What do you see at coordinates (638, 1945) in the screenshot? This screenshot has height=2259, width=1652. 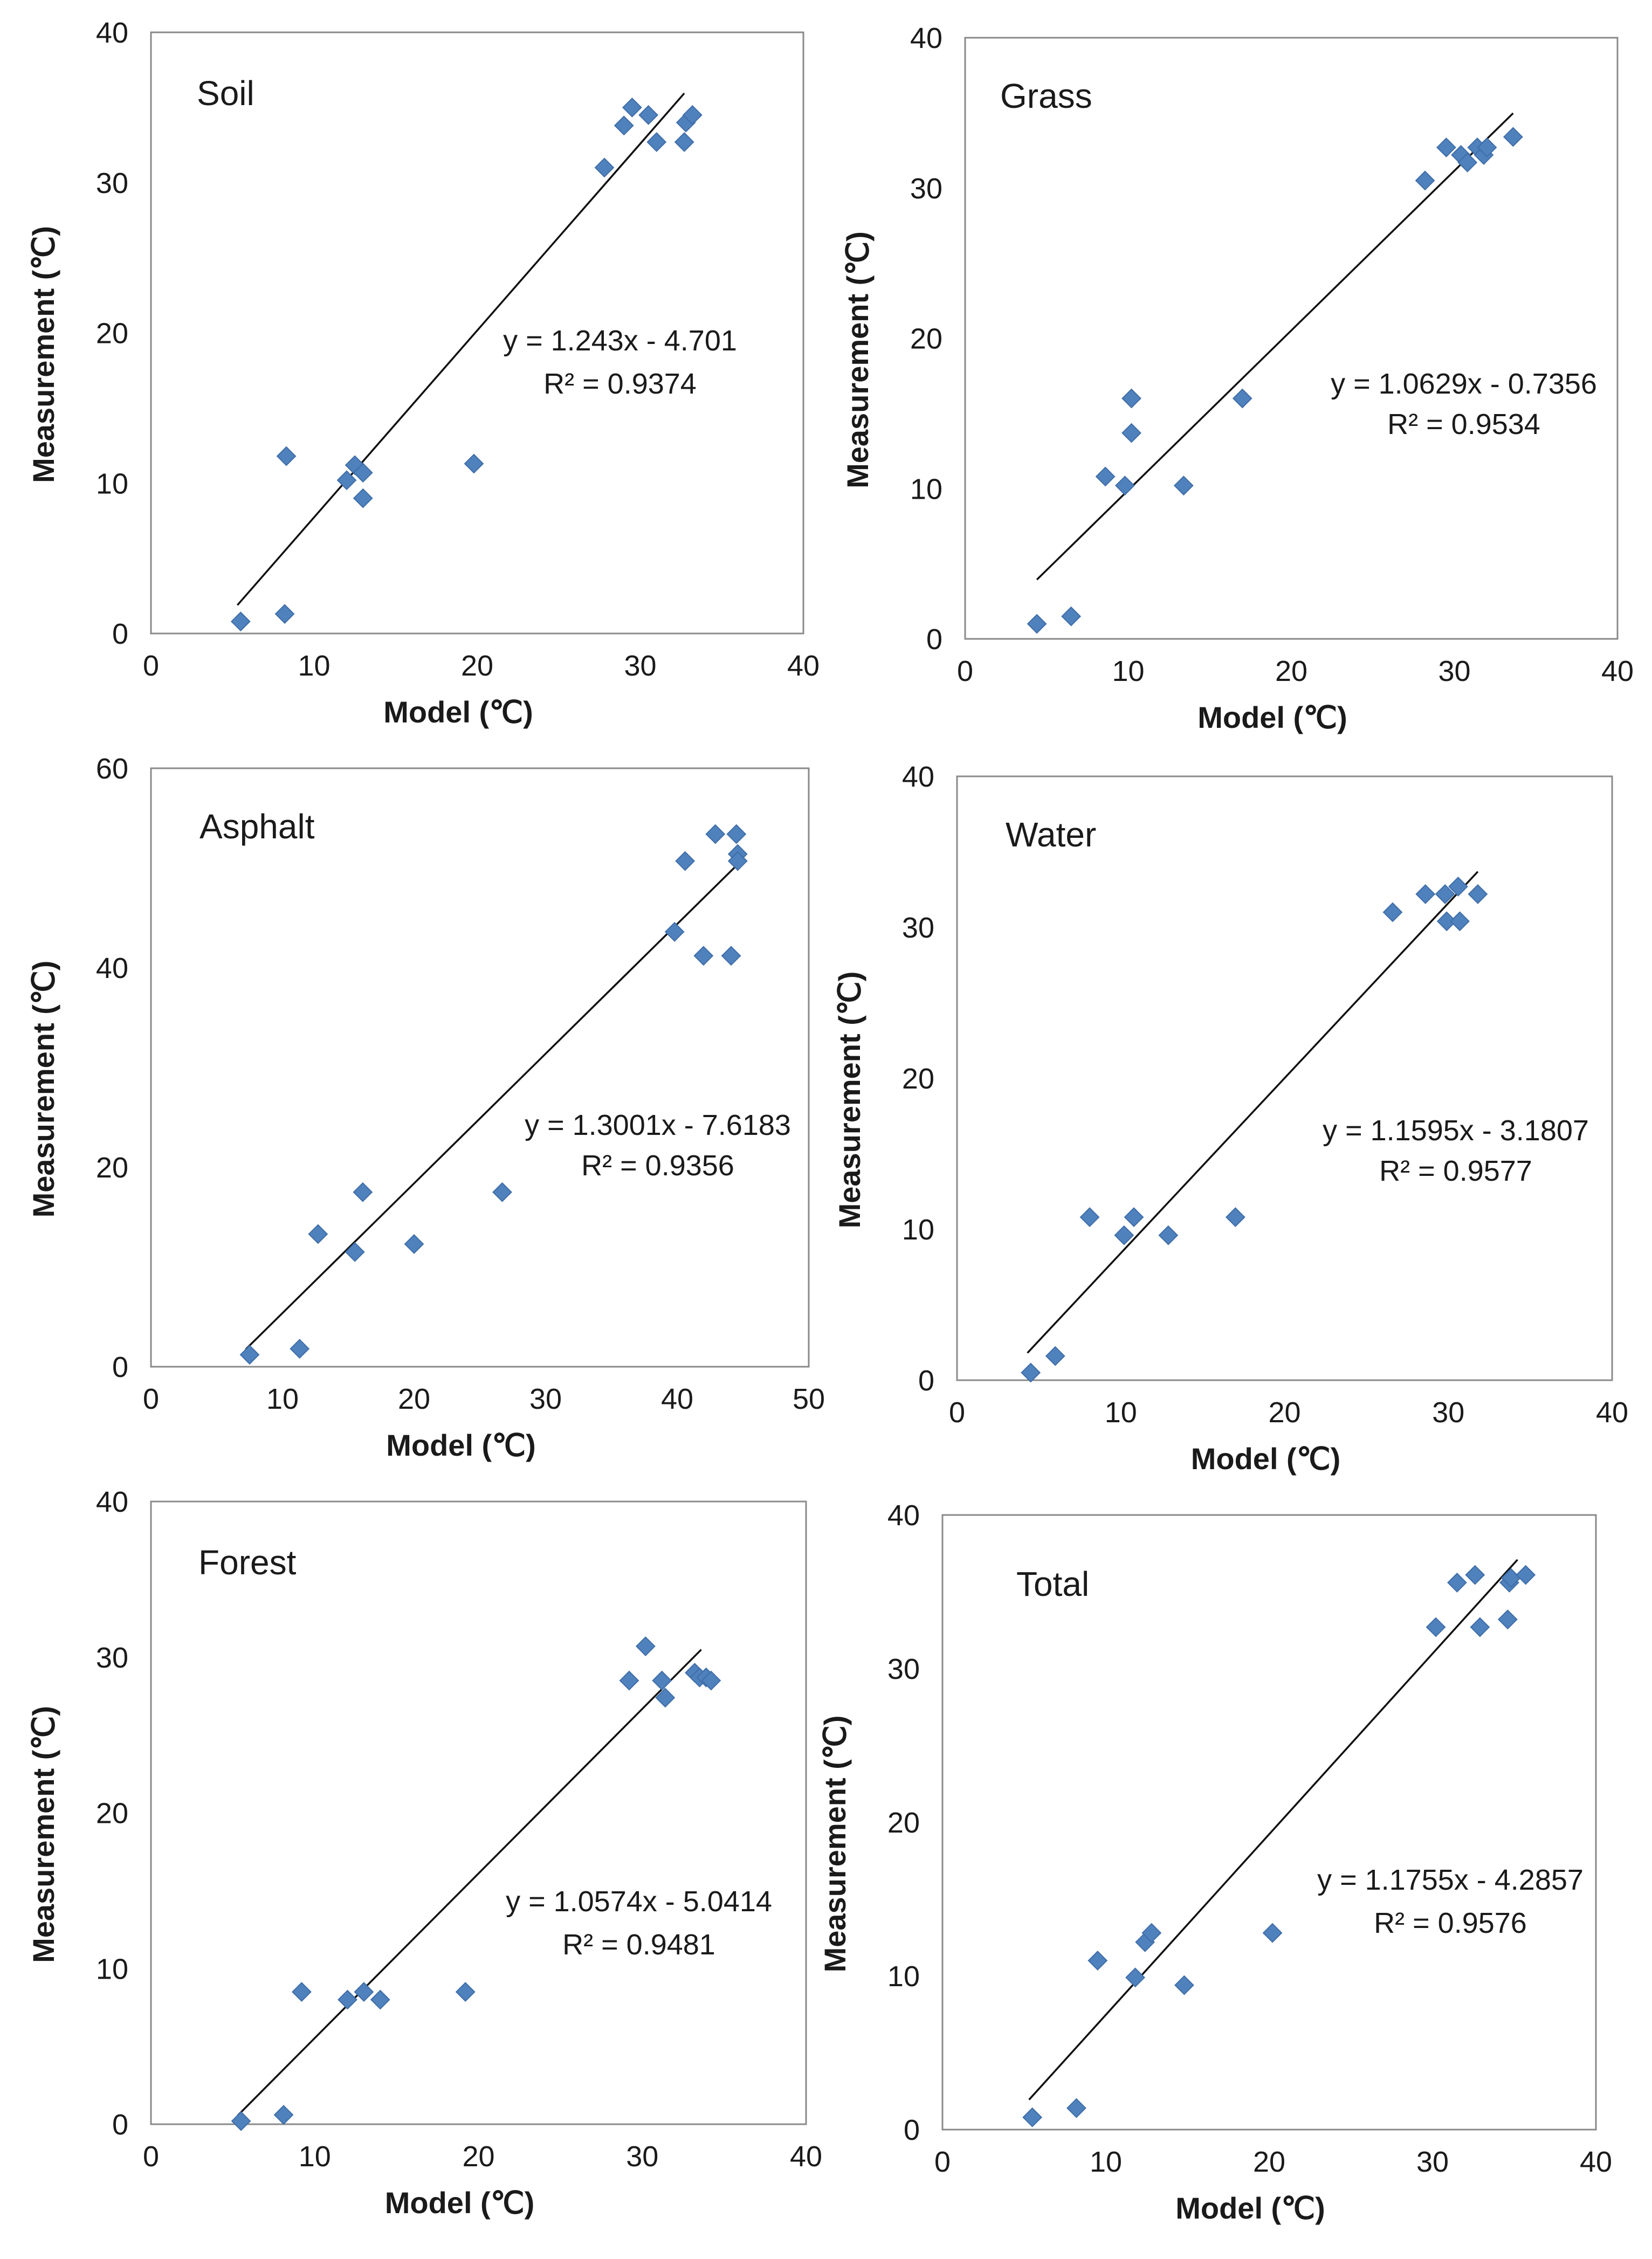 I see `r-squared-label: R² = 0.9481` at bounding box center [638, 1945].